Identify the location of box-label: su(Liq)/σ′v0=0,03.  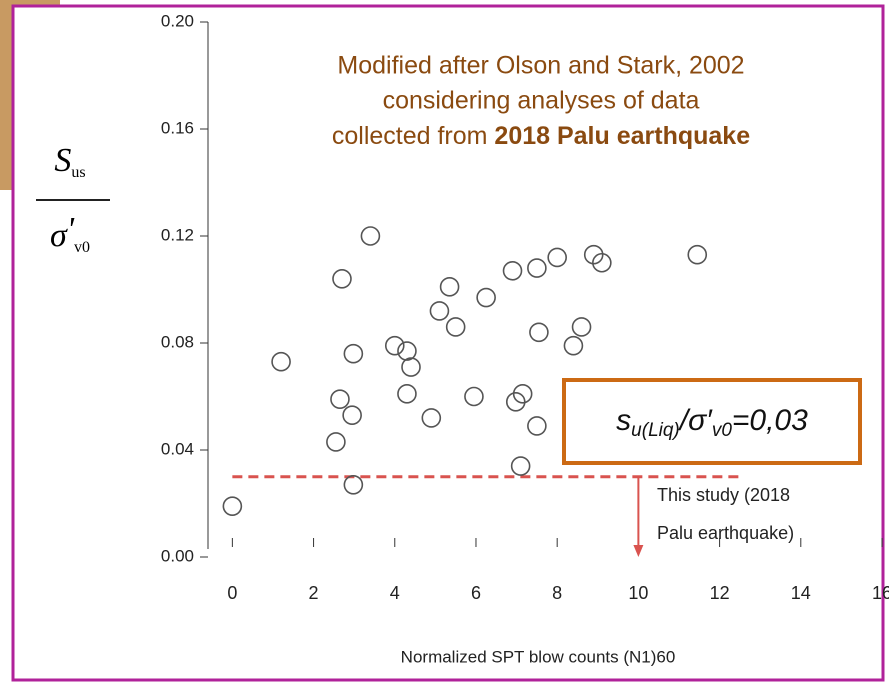
(712, 422).